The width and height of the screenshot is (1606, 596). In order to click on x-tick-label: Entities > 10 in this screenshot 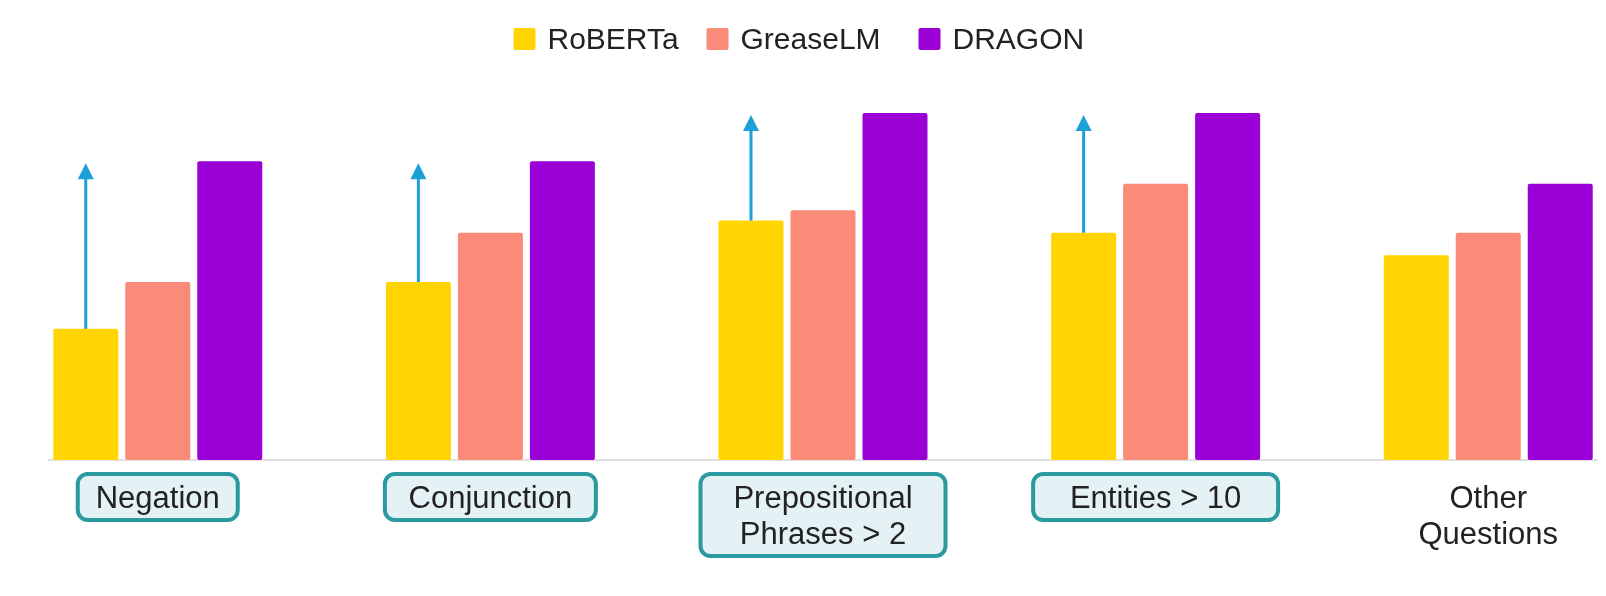, I will do `click(1155, 497)`.